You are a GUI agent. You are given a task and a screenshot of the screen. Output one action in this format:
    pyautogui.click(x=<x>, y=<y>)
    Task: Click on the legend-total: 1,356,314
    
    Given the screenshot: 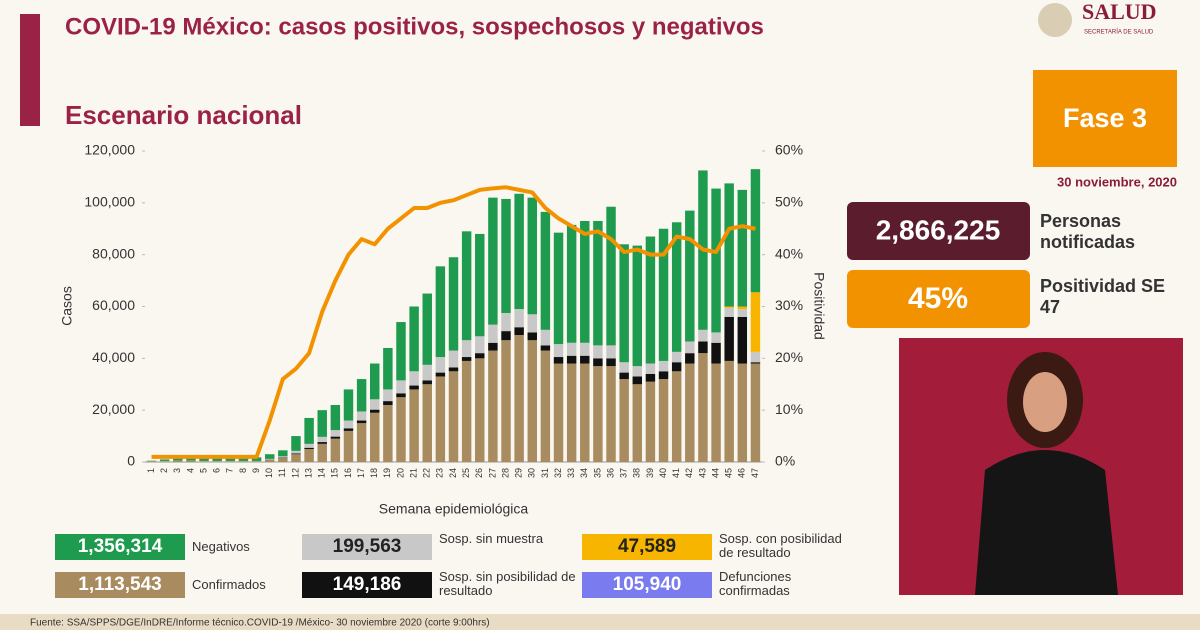 What is the action you would take?
    pyautogui.click(x=120, y=547)
    